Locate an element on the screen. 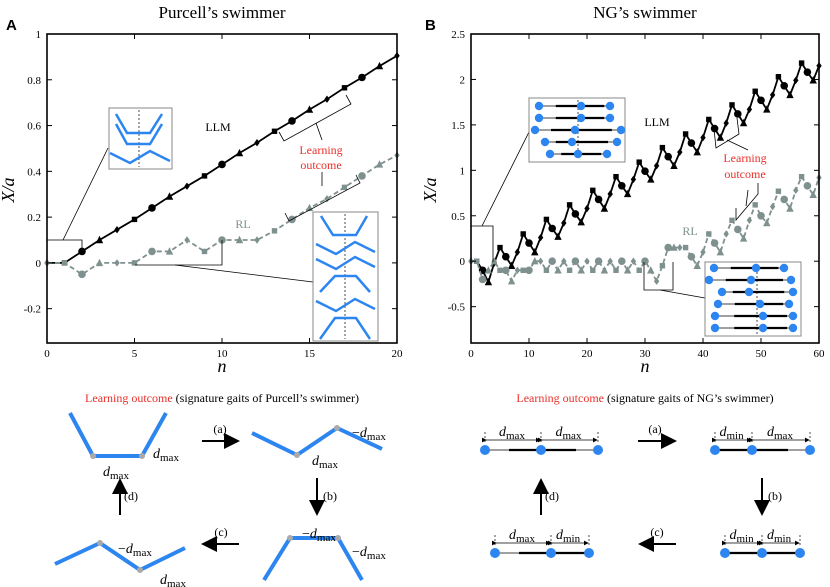 This screenshot has width=830, height=587. inset-purcell-rl is located at coordinates (345, 276).